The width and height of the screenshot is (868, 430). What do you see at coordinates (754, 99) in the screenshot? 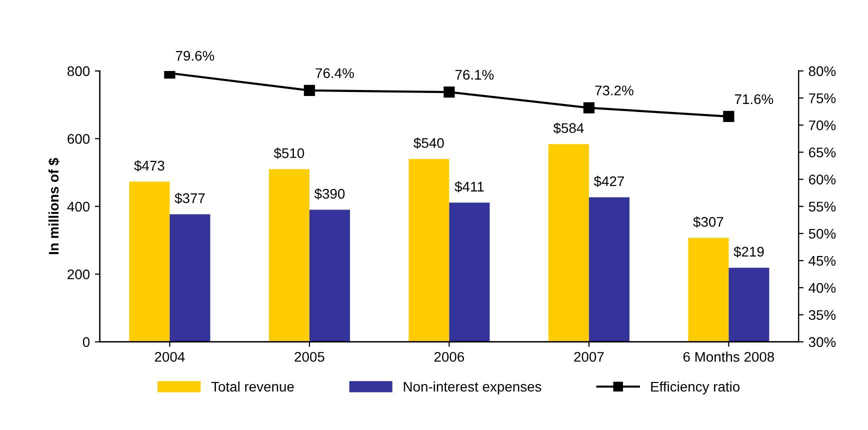
I see `data-label: 71.6%` at bounding box center [754, 99].